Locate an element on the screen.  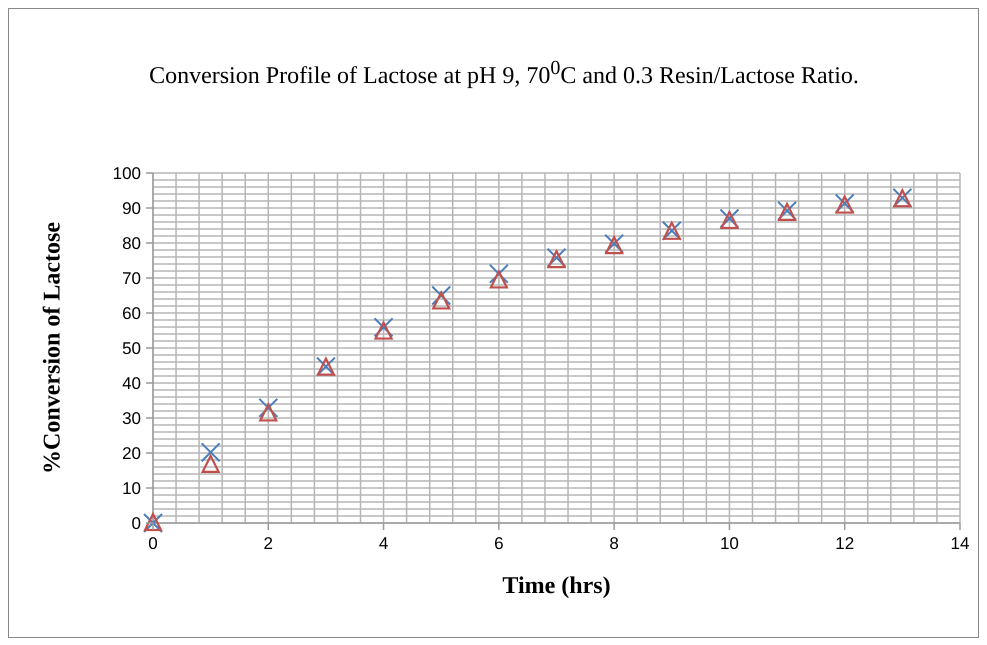
y-tick-label: 40 is located at coordinates (131, 383).